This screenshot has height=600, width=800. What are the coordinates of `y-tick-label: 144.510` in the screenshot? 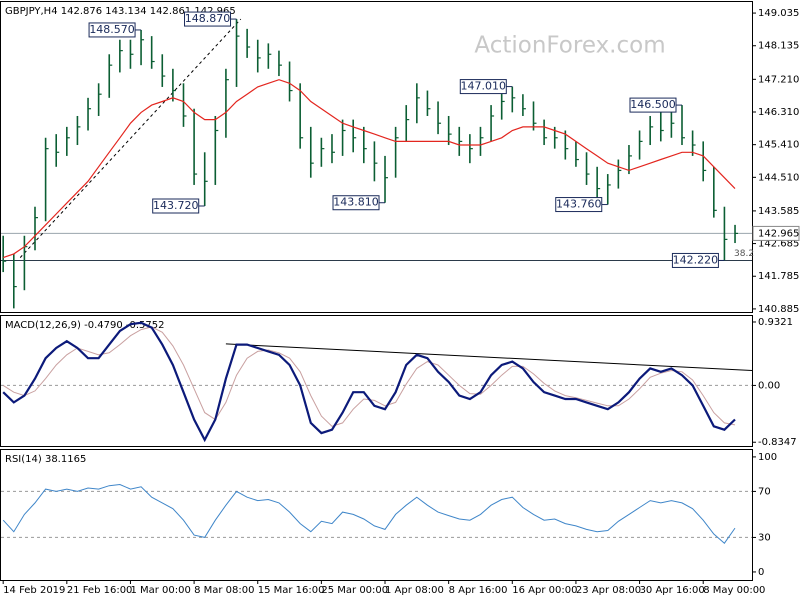 It's located at (778, 177).